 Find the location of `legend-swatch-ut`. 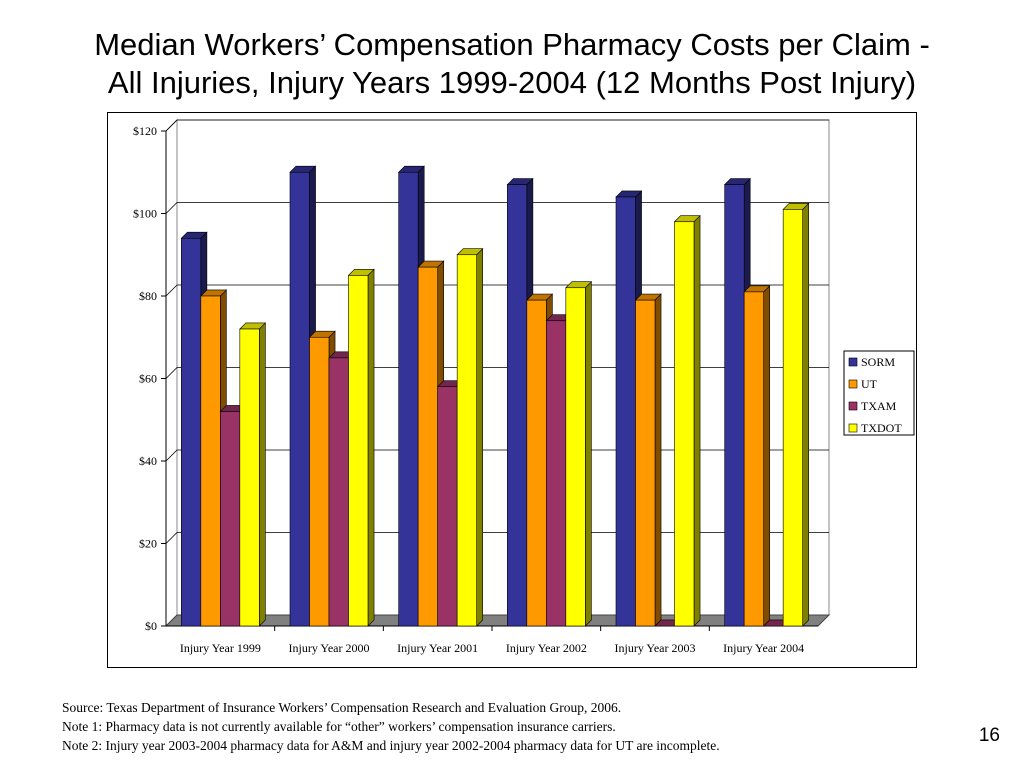

legend-swatch-ut is located at coordinates (853, 384).